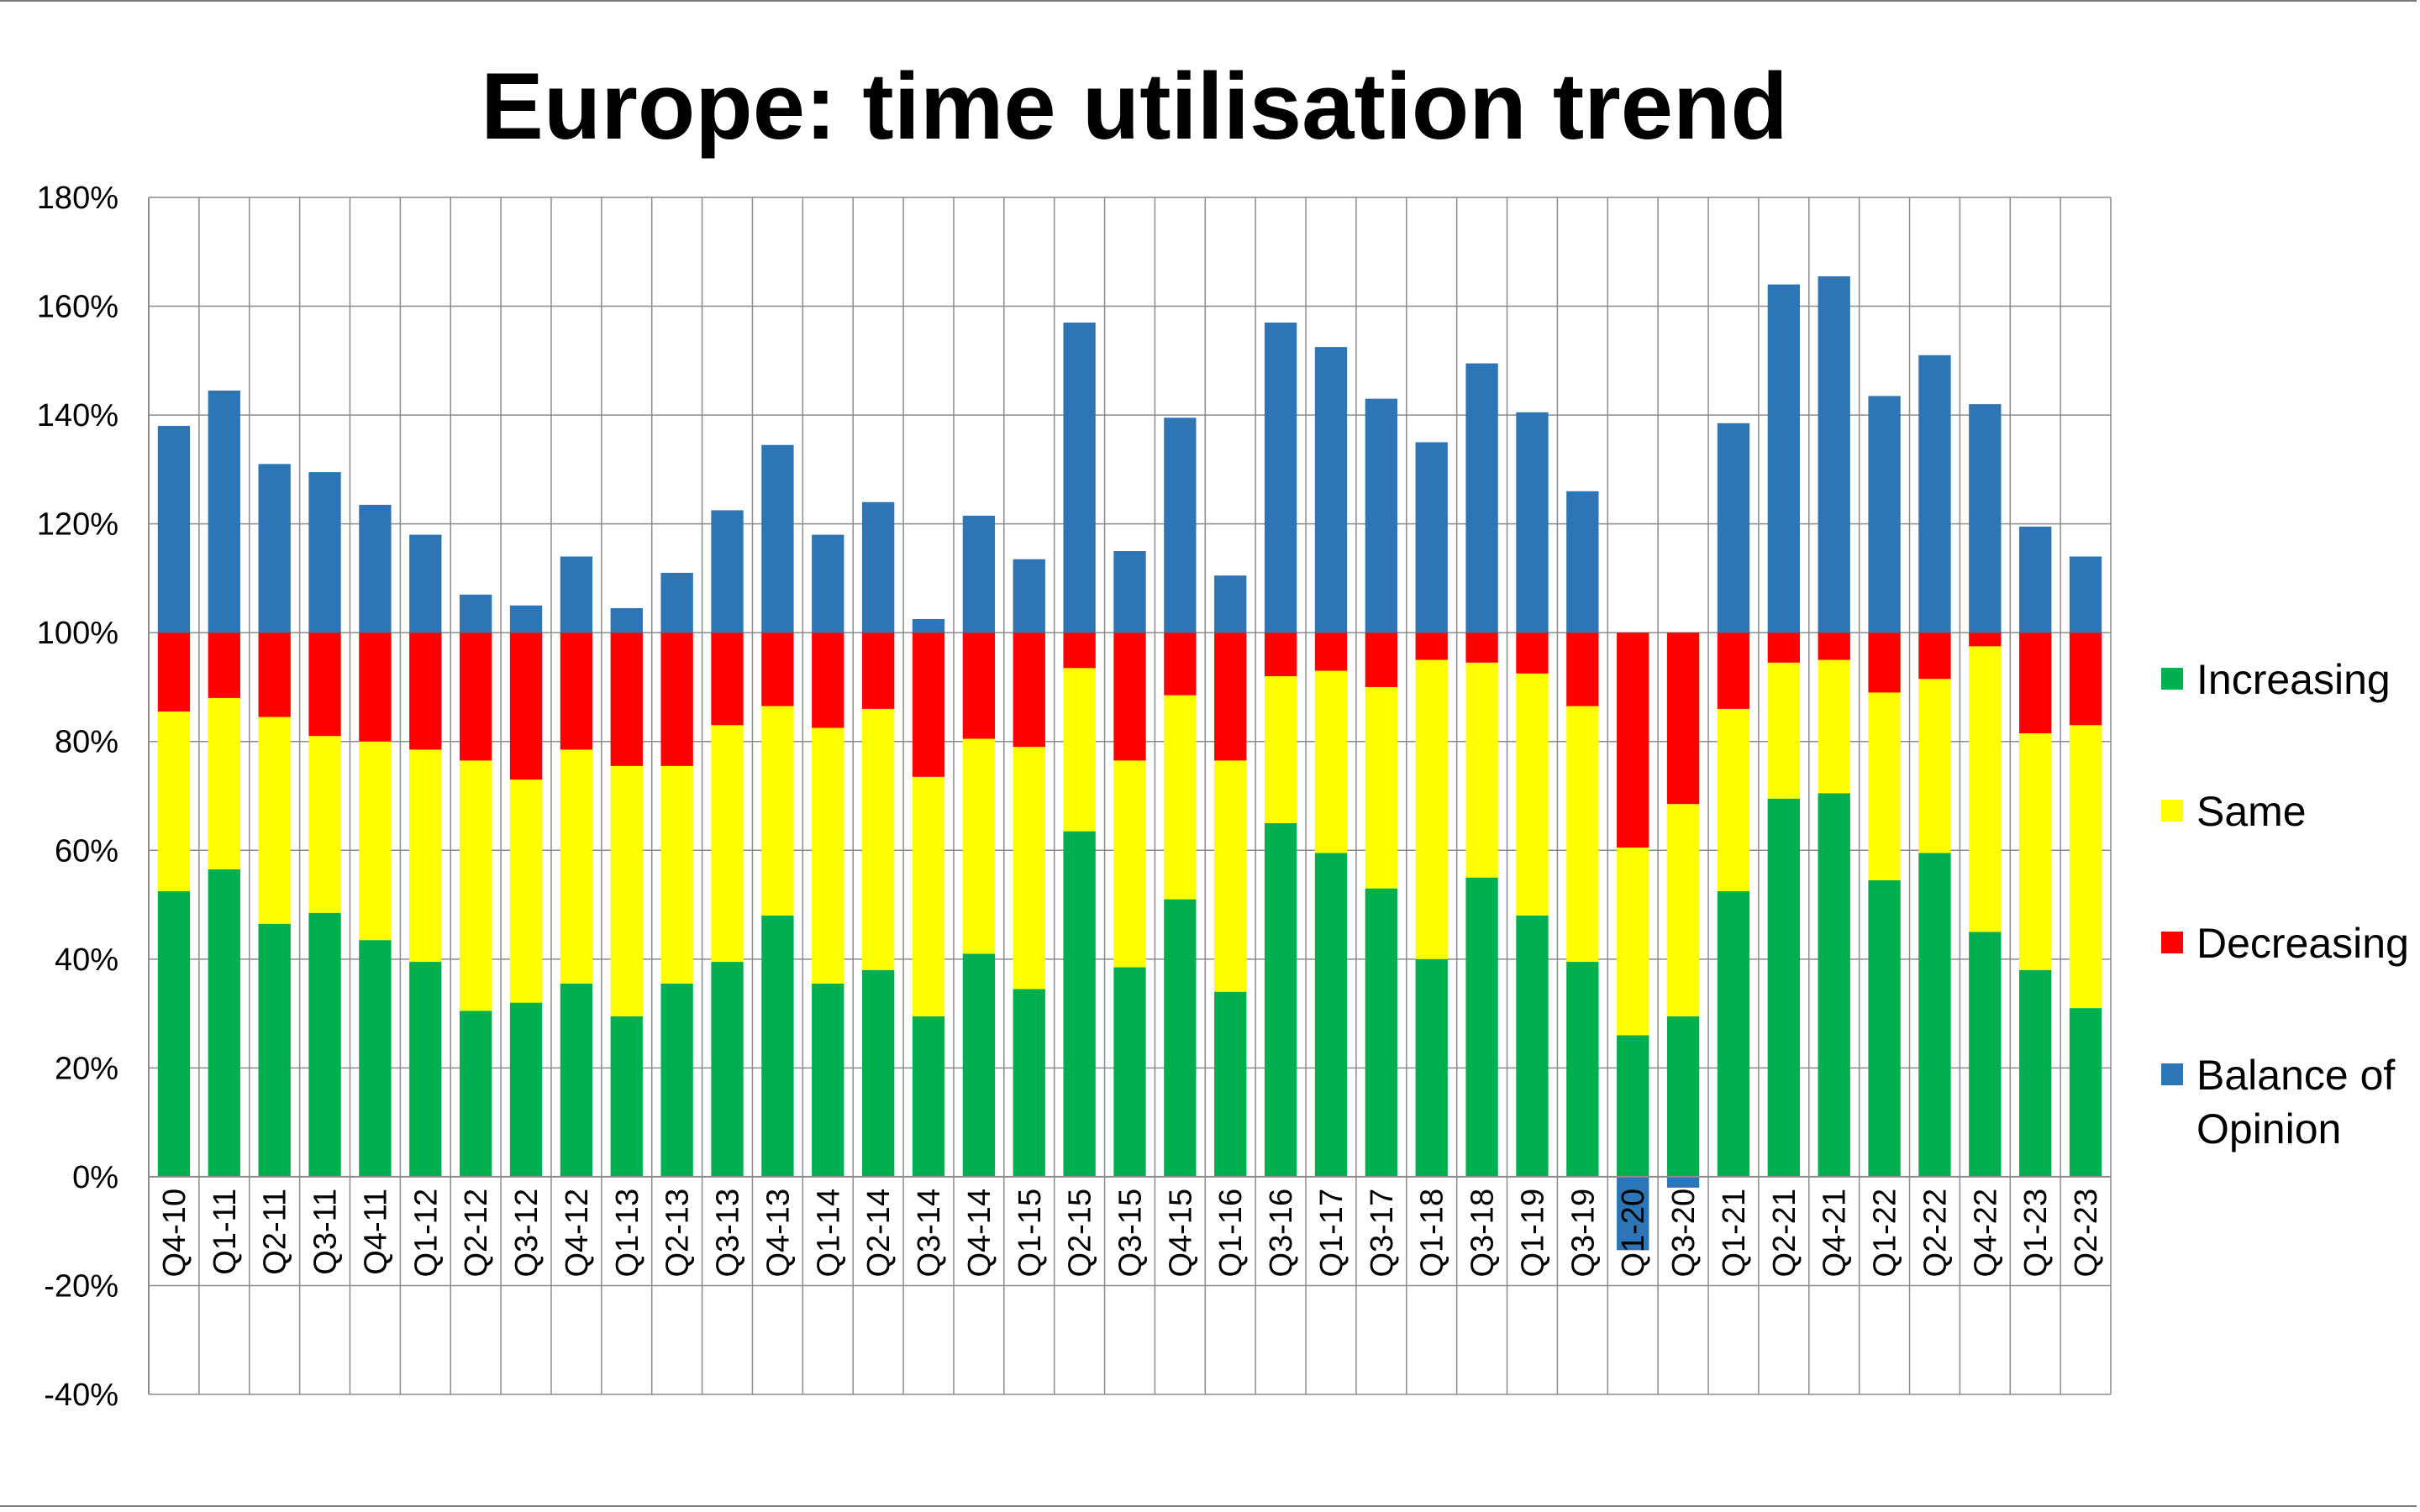  Describe the element at coordinates (1684, 1233) in the screenshot. I see `x-tick-label: Q3-20` at that location.